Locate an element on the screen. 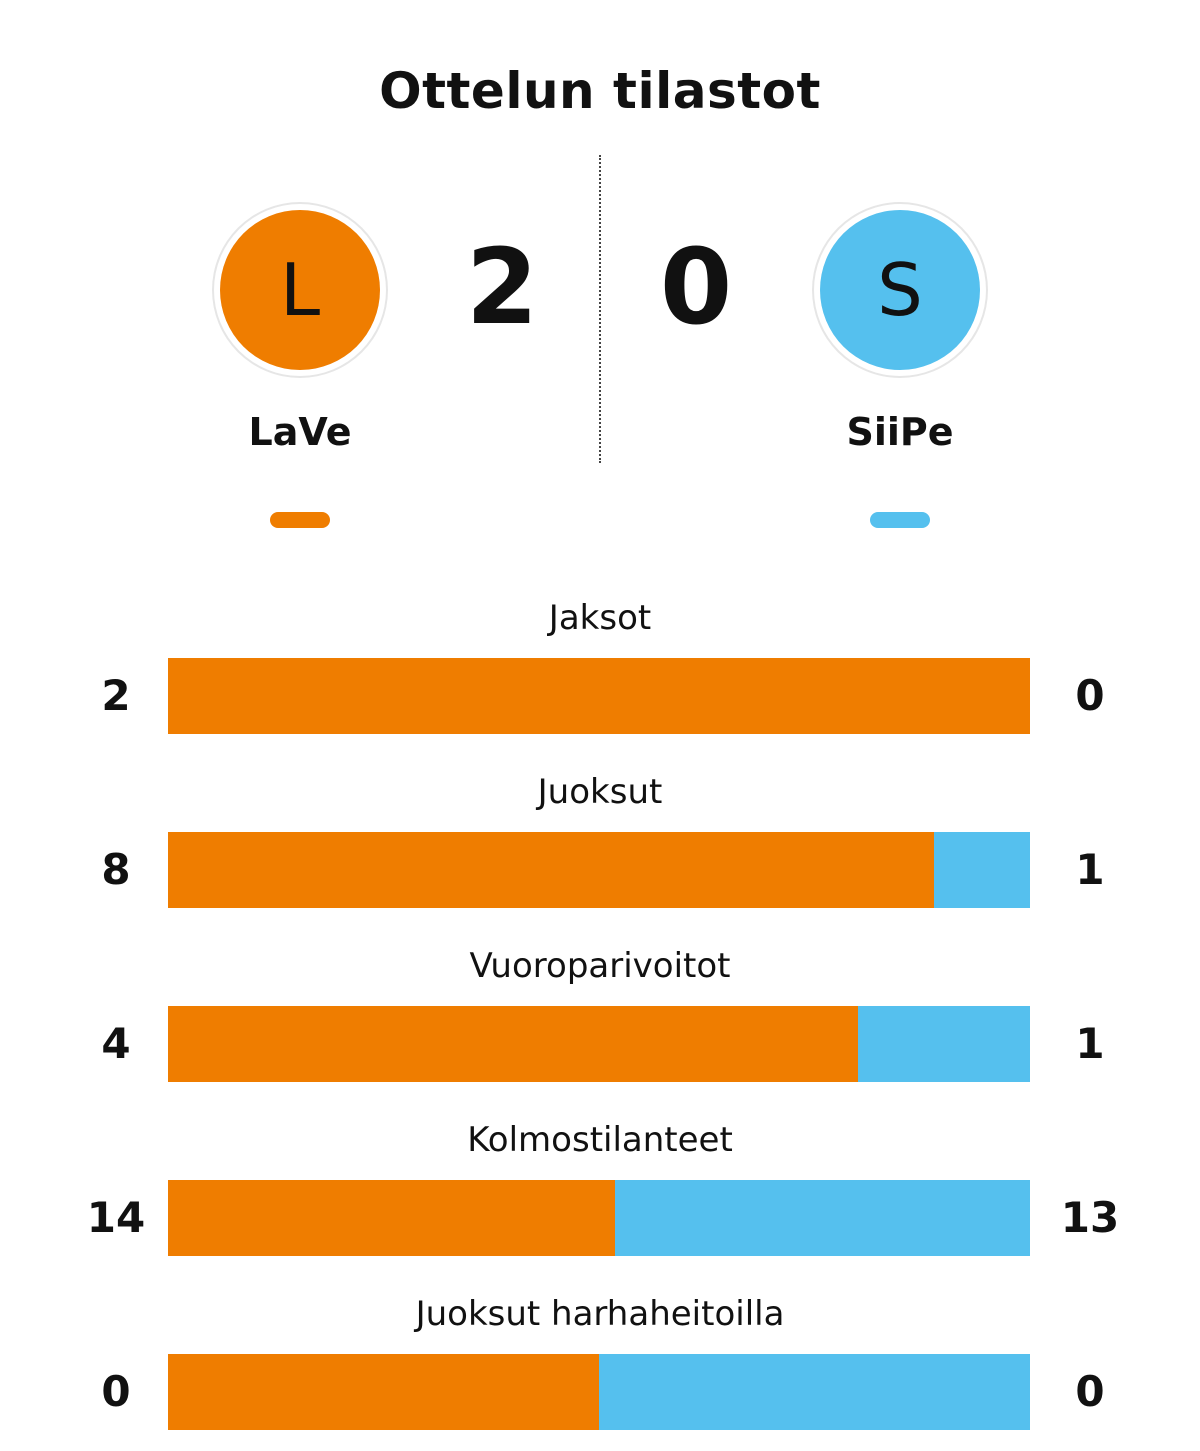  stat-label: Juoksut harhaheitoilla is located at coordinates (600, 1314).